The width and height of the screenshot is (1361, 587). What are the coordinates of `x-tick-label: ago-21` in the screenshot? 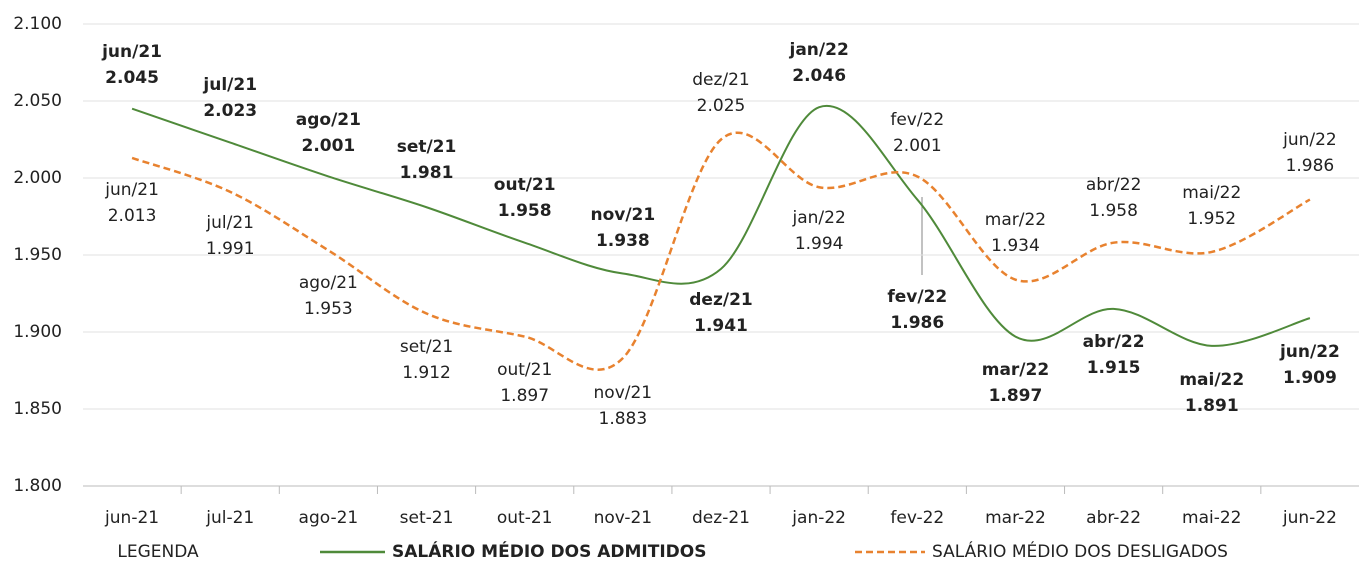 It's located at (329, 518).